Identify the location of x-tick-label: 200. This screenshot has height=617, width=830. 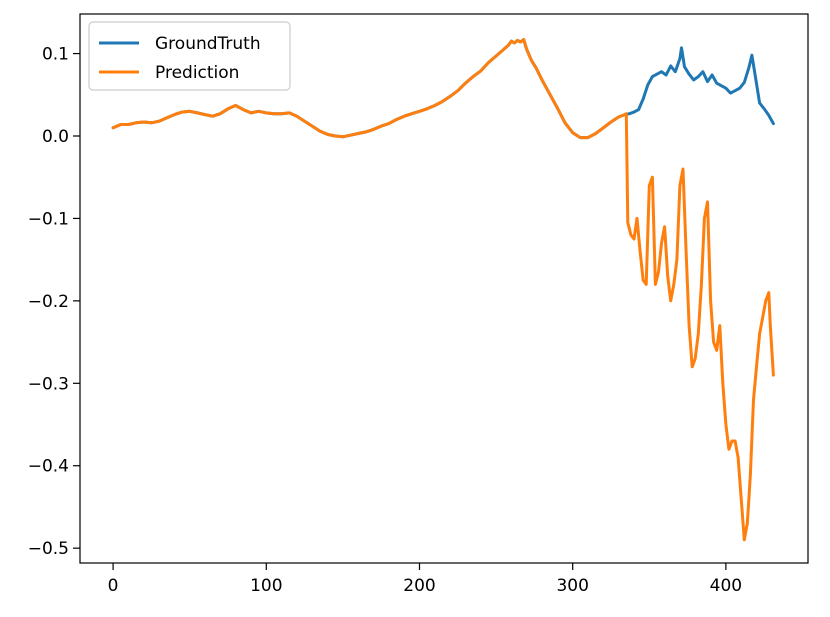
(419, 586).